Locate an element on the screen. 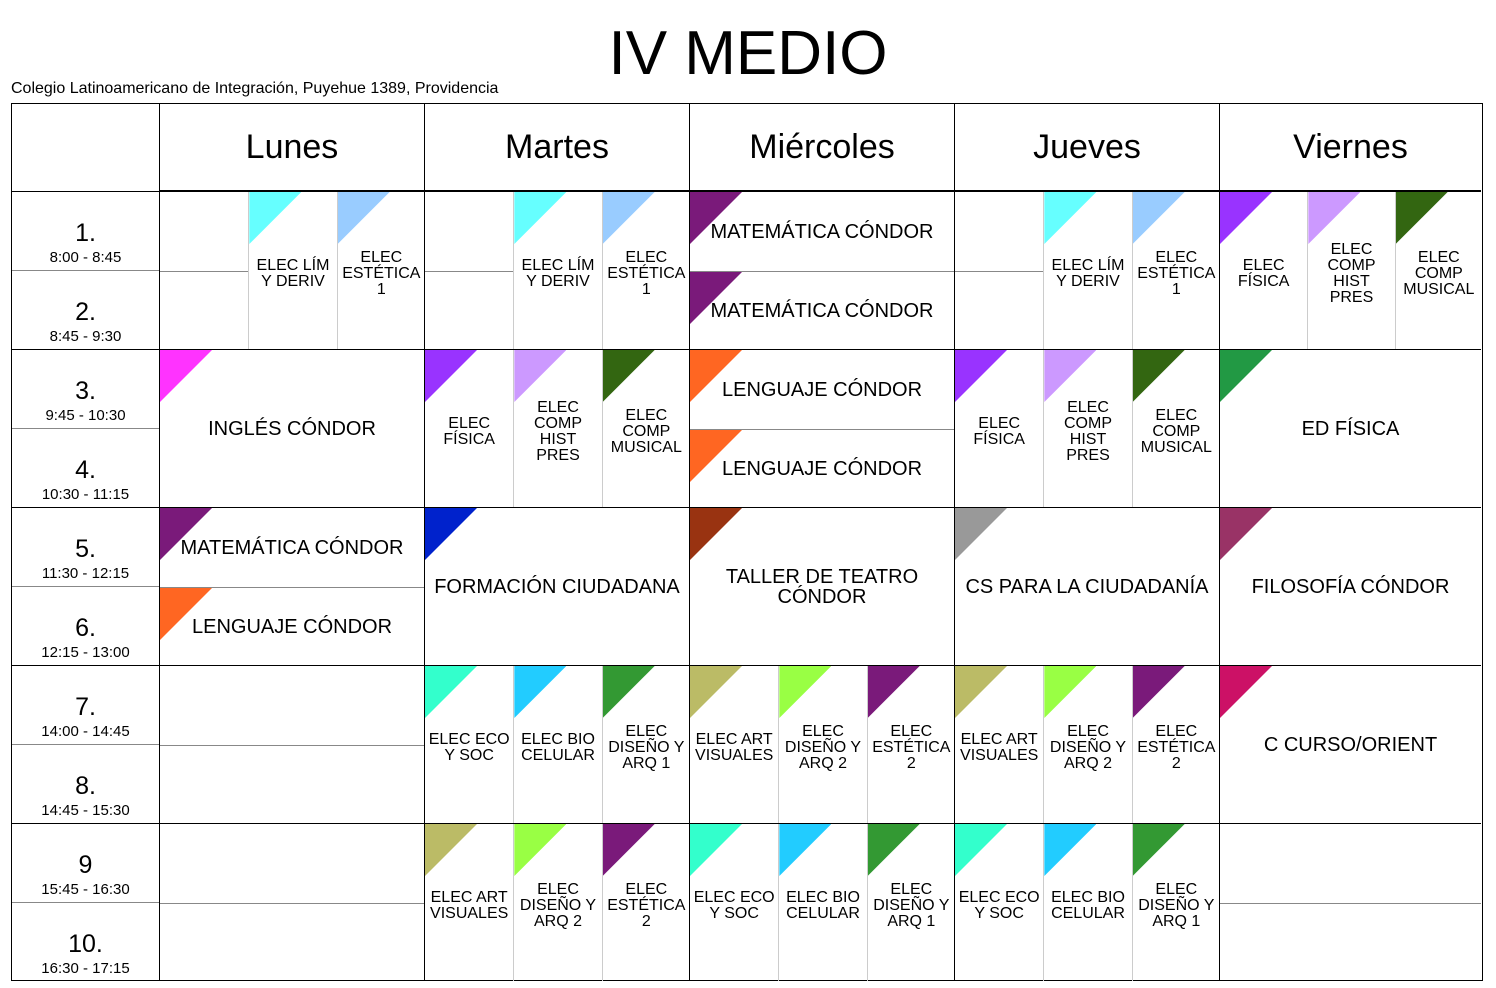  slot: MATEMÁTICA CÓNDOR LENGUAJE CÓNDOR is located at coordinates (291, 586).